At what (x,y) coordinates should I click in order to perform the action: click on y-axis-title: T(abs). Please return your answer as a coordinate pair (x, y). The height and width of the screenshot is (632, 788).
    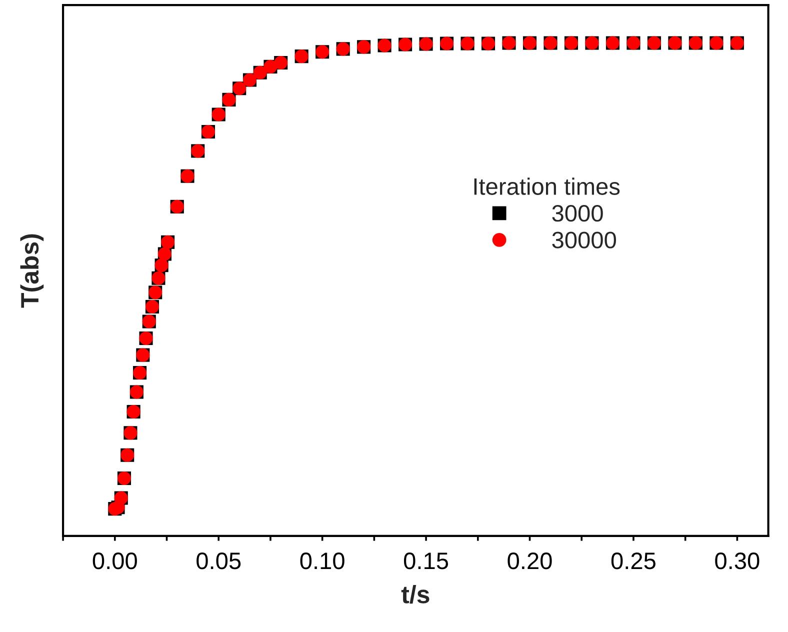
    Looking at the image, I should click on (32, 271).